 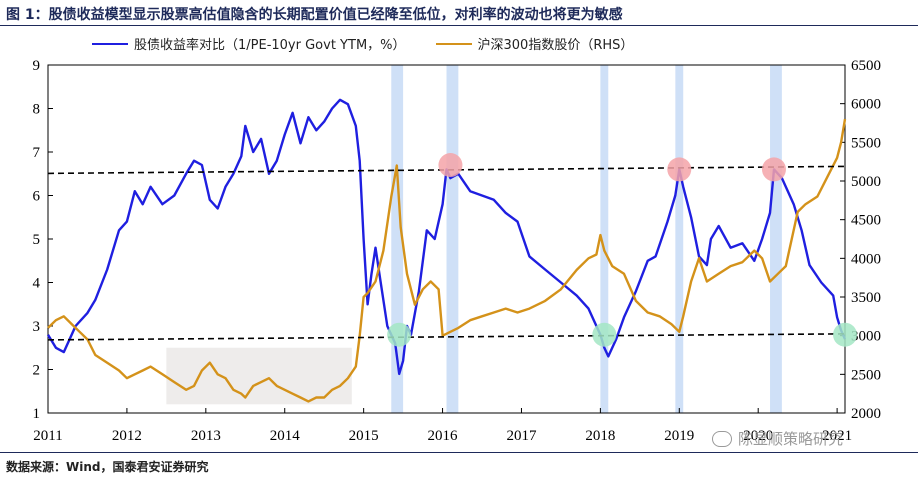 I want to click on legend-item-gold: 沪深300指数股价（RHS）, so click(x=534, y=43).